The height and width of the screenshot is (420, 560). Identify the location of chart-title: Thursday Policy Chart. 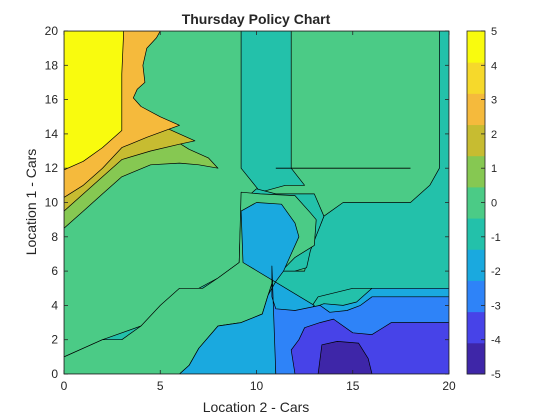
(256, 19).